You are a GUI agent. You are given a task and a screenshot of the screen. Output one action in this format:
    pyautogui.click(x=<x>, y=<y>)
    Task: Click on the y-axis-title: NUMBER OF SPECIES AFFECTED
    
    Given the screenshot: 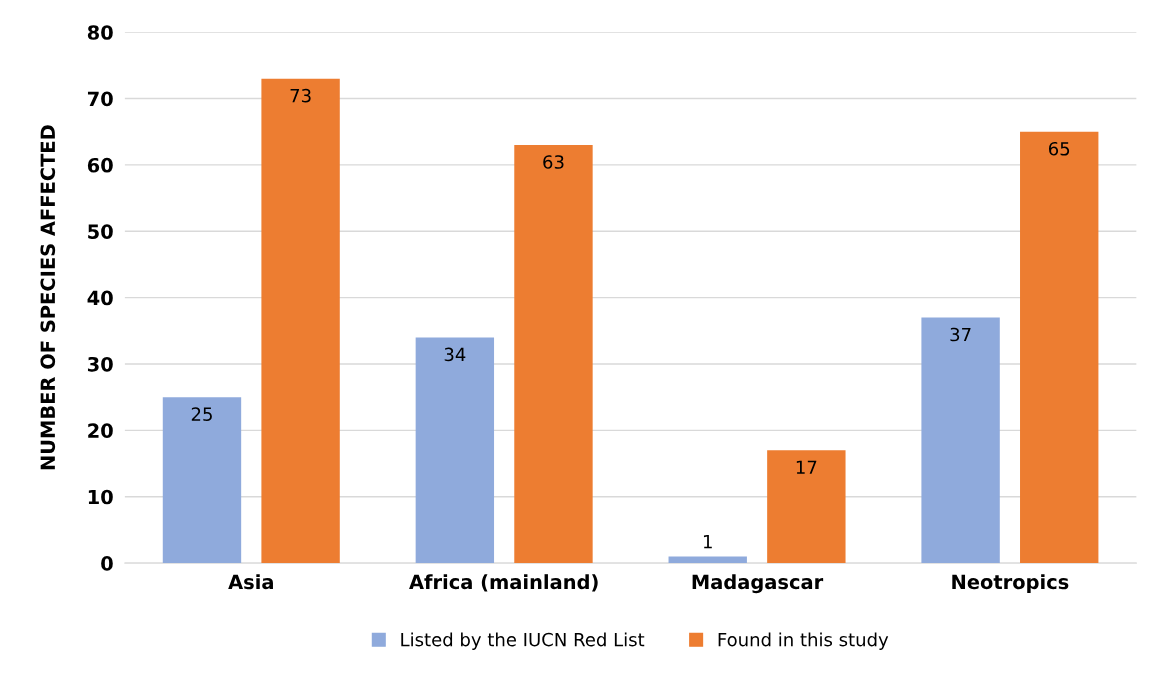 What is the action you would take?
    pyautogui.click(x=48, y=297)
    